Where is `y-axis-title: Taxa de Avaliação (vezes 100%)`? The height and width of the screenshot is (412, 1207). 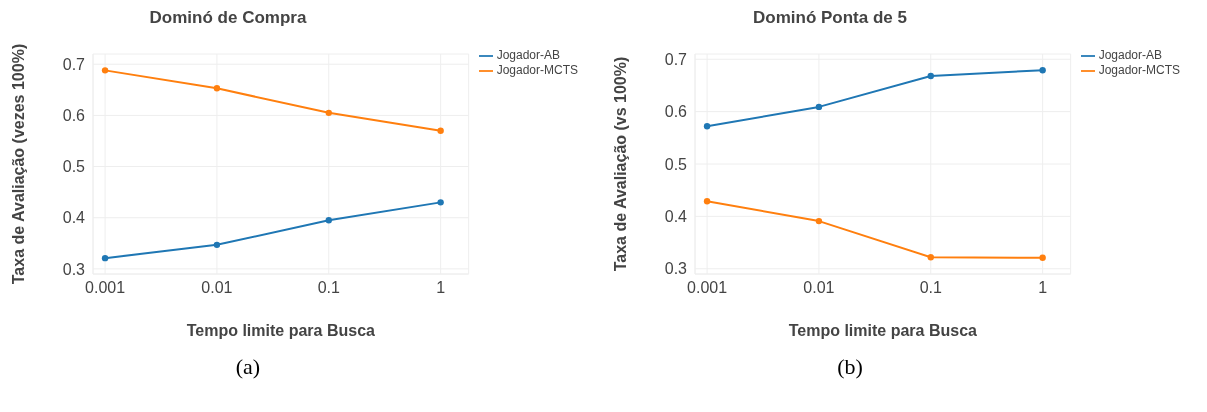 y-axis-title: Taxa de Avaliação (vezes 100%) is located at coordinates (18, 164).